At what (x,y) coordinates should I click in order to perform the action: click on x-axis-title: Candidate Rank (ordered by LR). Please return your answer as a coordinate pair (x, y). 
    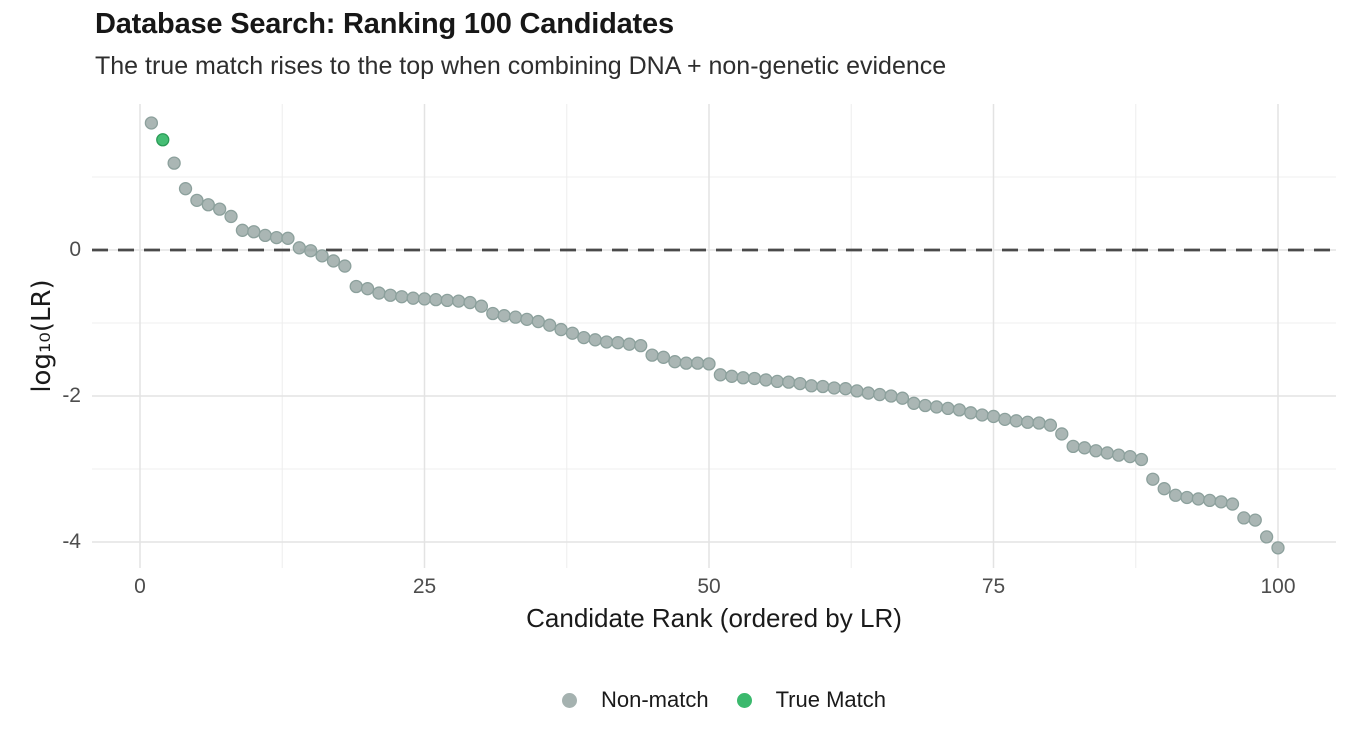
    Looking at the image, I should click on (714, 618).